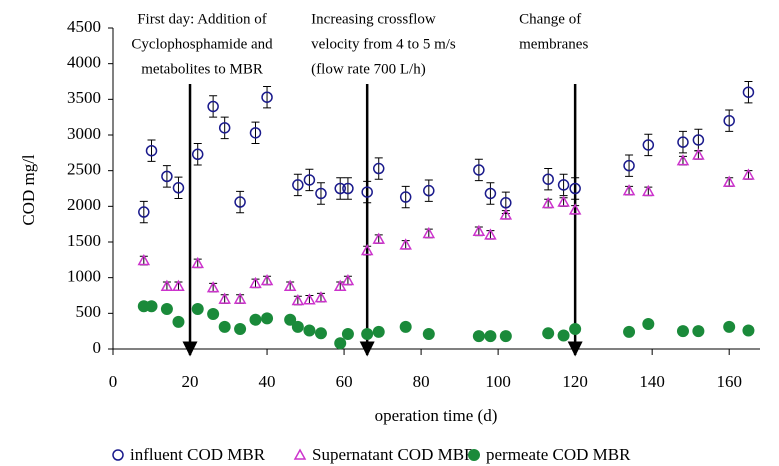 This screenshot has height=466, width=779. Describe the element at coordinates (202, 69) in the screenshot. I see `annotation-text: metabolites to MBR` at that location.